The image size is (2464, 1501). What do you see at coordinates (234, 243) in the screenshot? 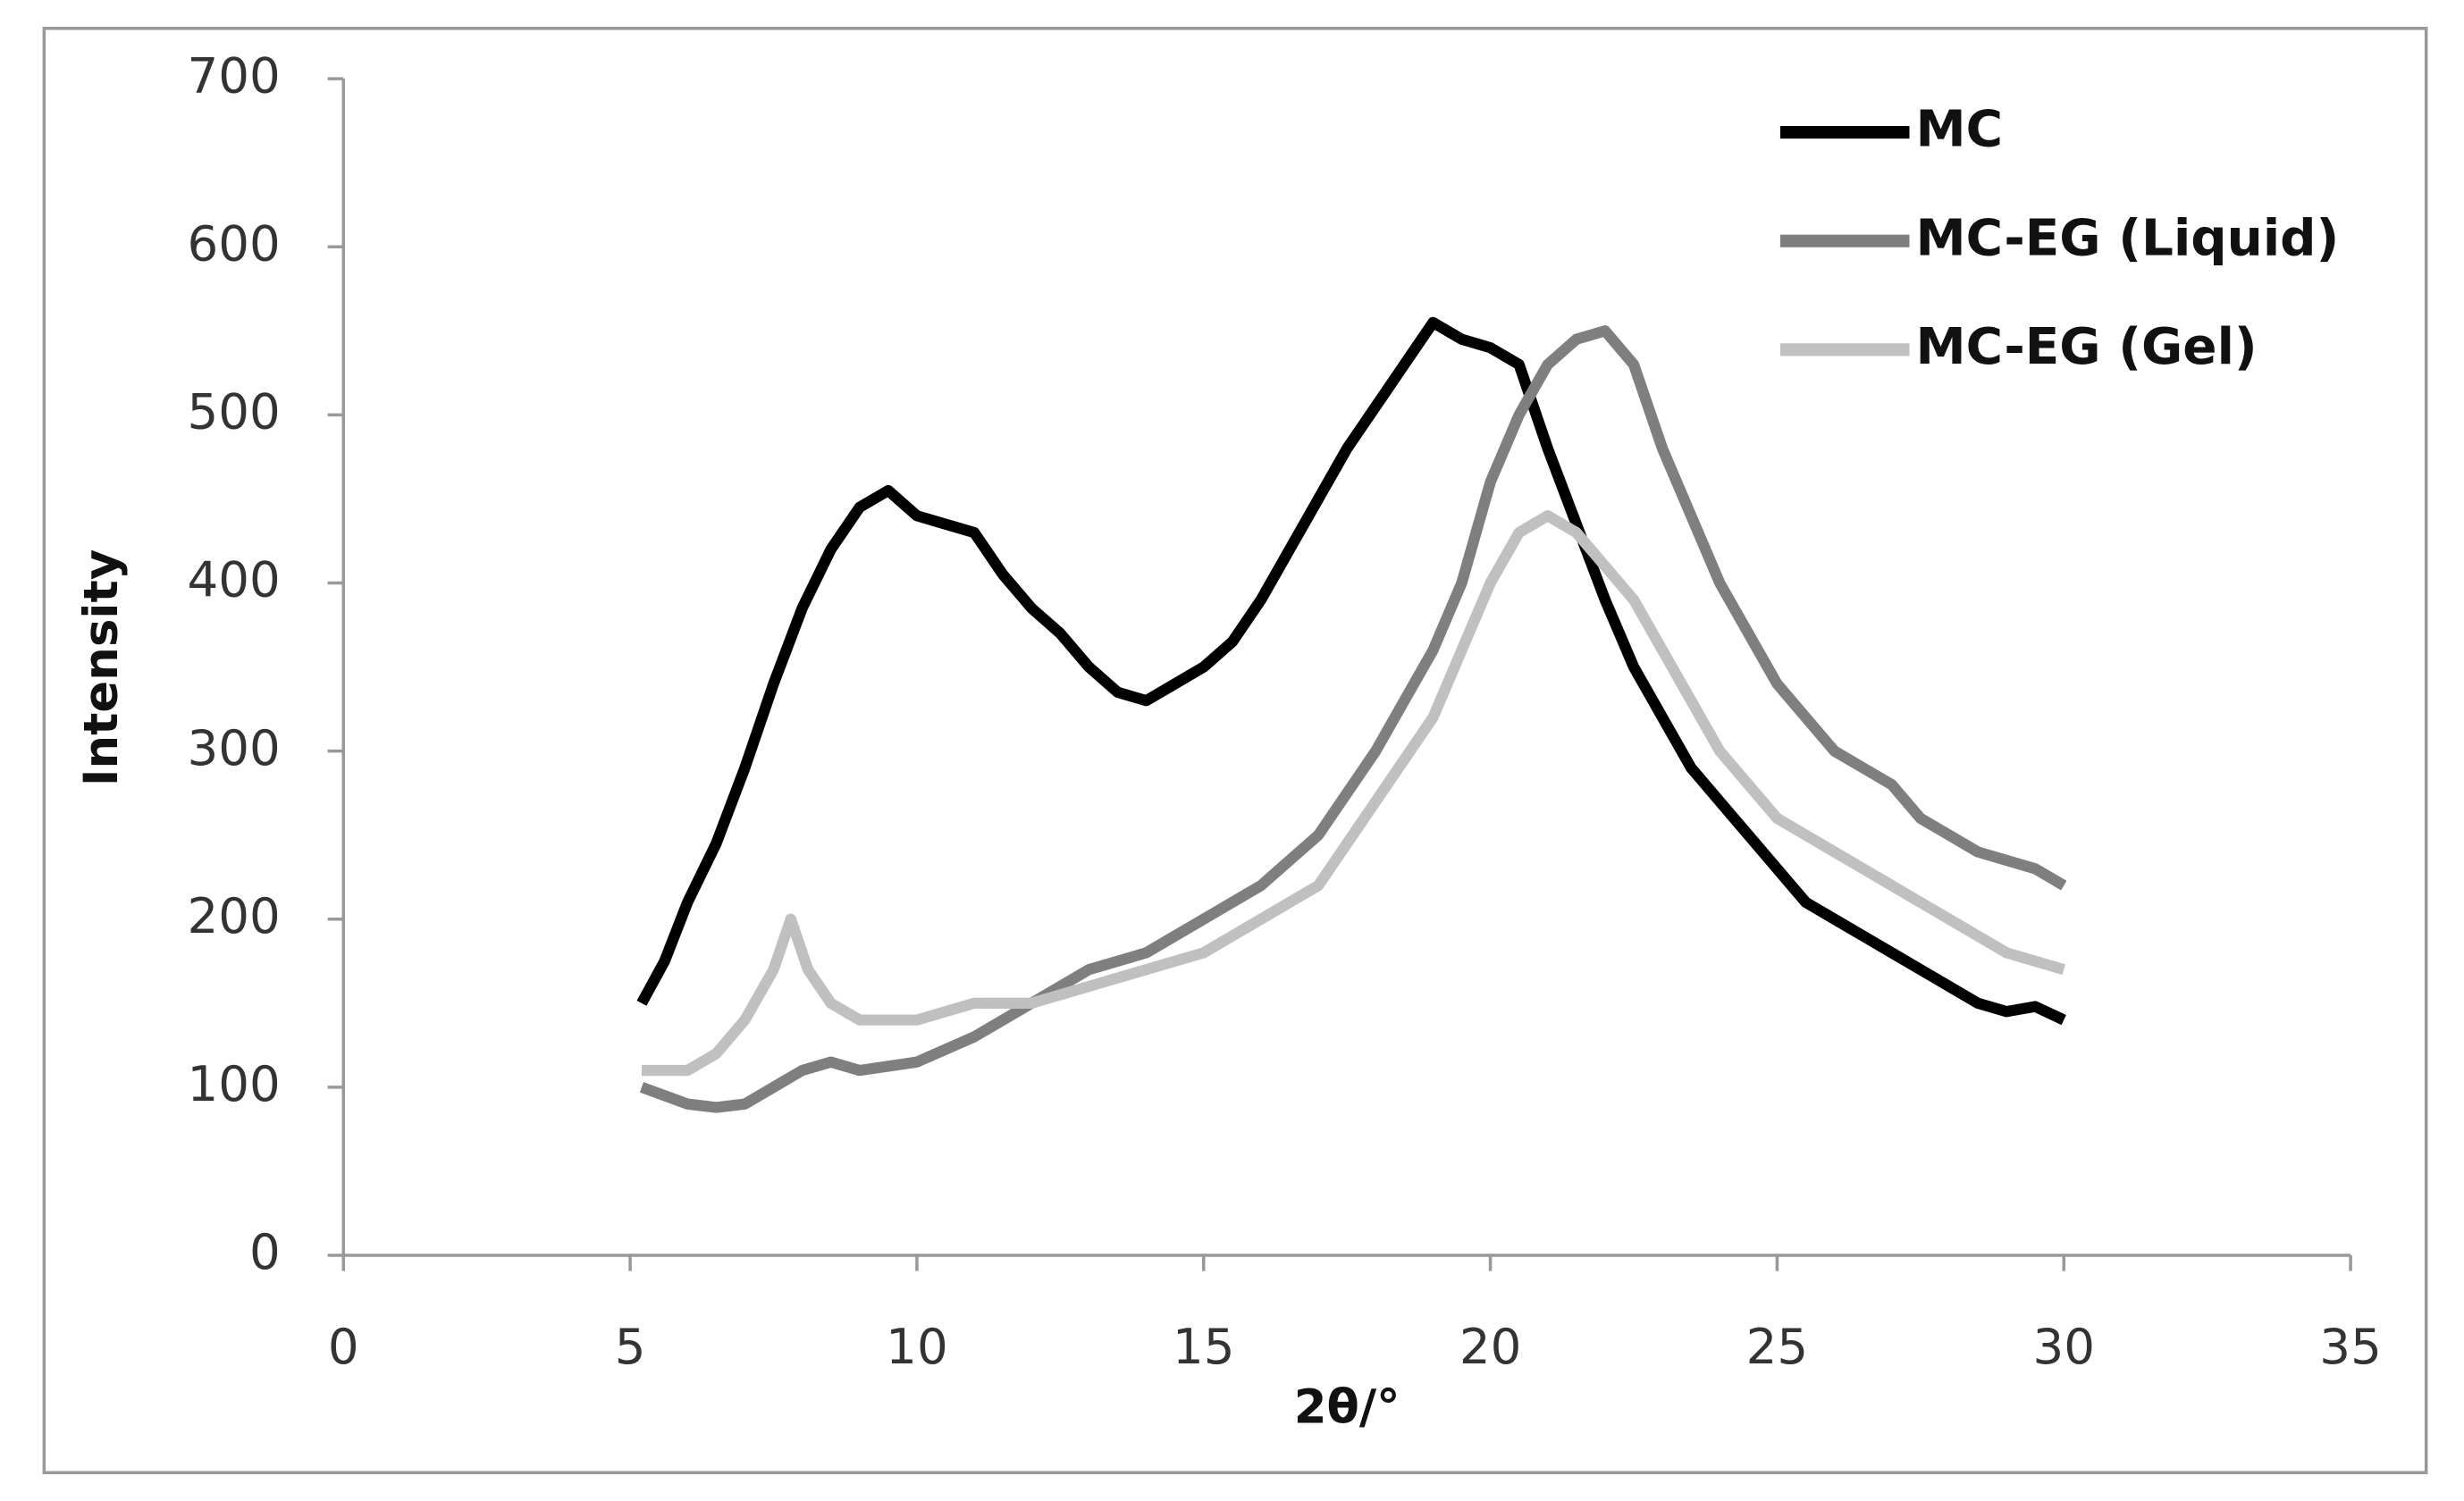
I see `y-tick-label: 600` at bounding box center [234, 243].